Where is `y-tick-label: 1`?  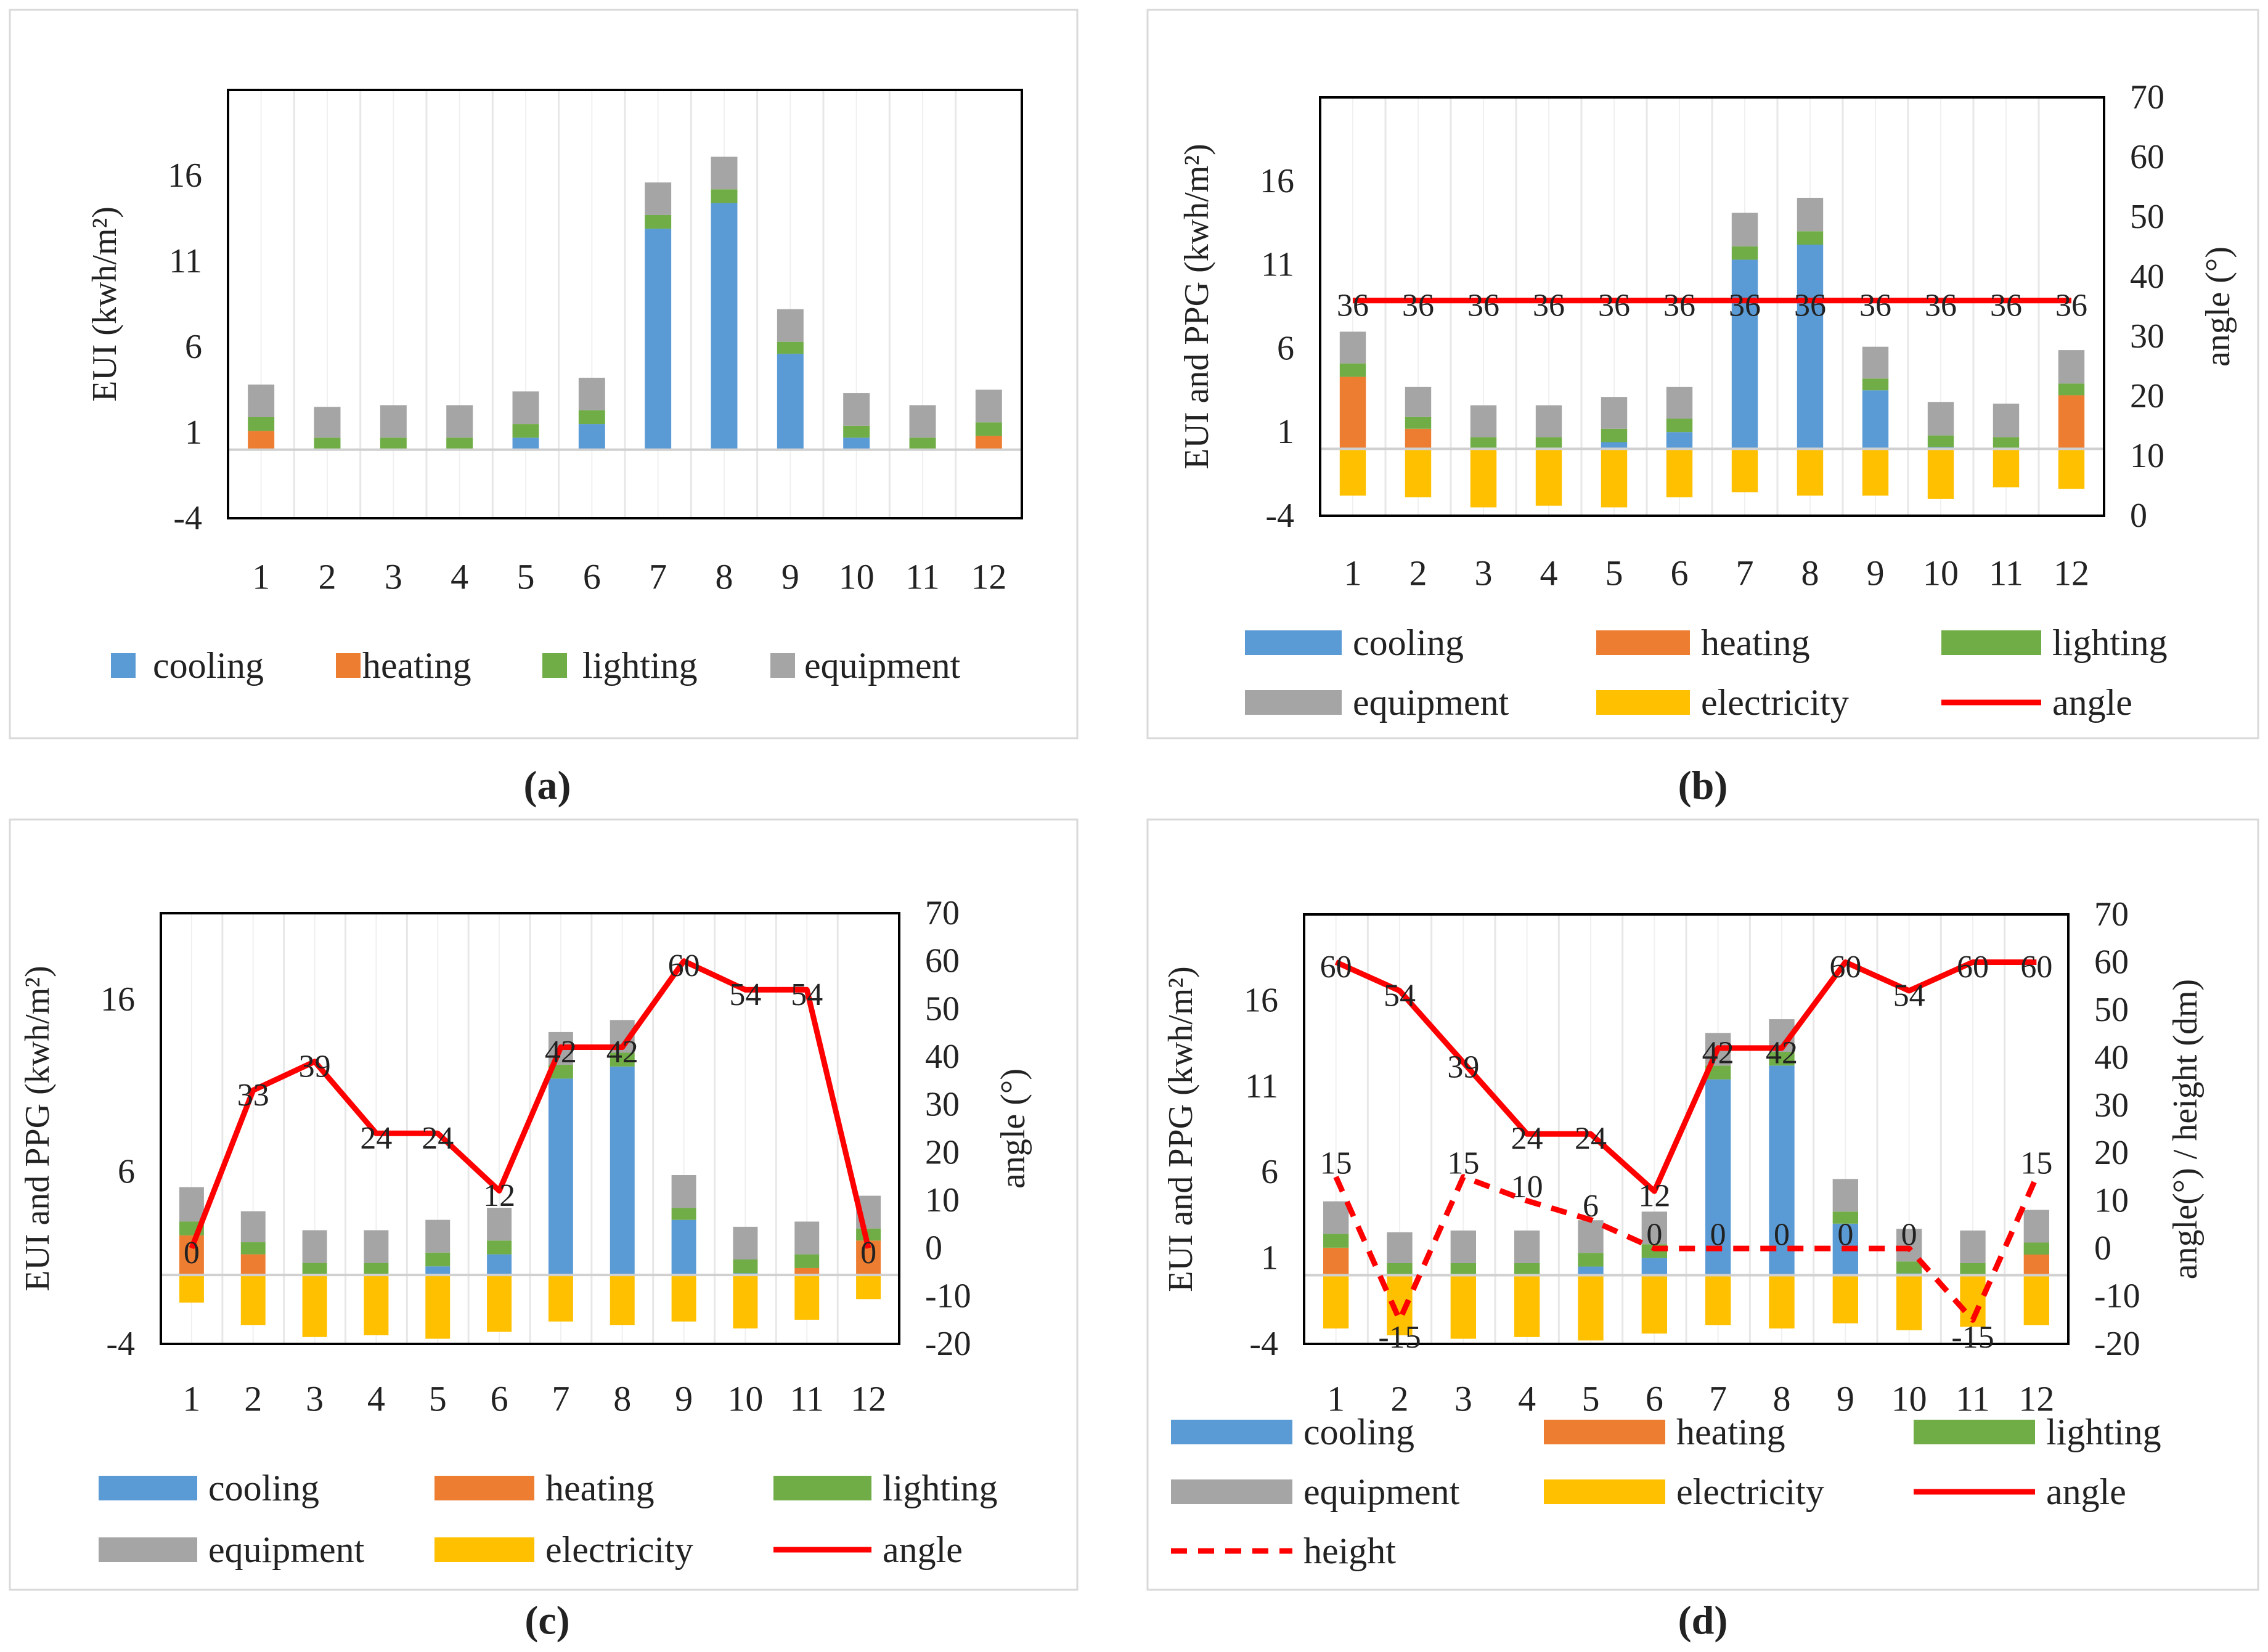
y-tick-label: 1 is located at coordinates (194, 432).